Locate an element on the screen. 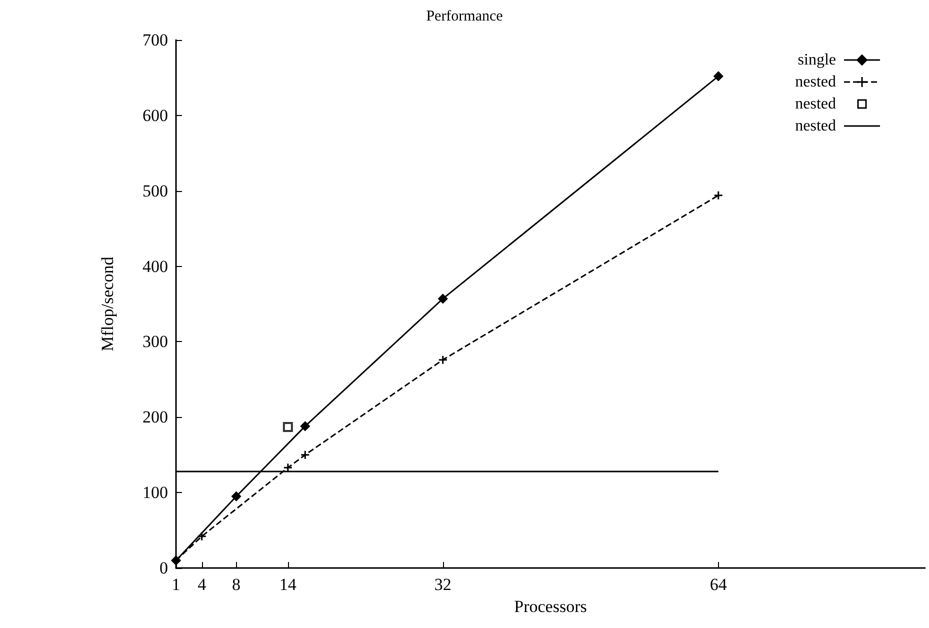  x-tick-label: 32 is located at coordinates (443, 584).